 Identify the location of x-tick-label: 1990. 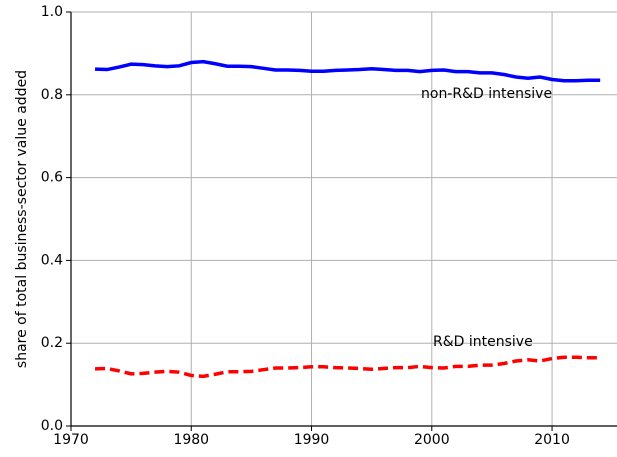
(312, 440).